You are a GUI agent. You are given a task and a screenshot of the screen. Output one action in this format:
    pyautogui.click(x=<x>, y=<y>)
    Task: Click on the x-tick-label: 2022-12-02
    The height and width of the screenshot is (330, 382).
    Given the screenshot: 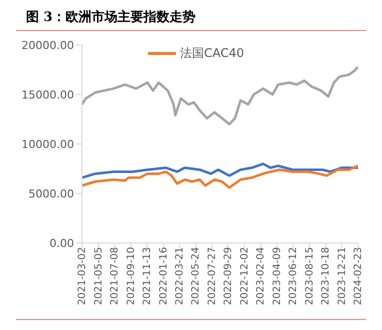 What is the action you would take?
    pyautogui.click(x=244, y=276)
    